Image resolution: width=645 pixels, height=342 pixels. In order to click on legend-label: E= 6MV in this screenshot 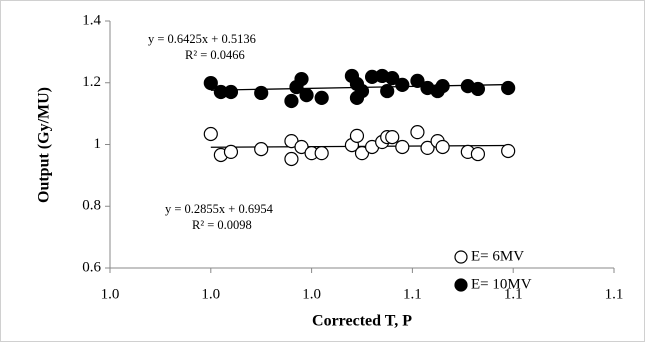, I will do `click(497, 256)`.